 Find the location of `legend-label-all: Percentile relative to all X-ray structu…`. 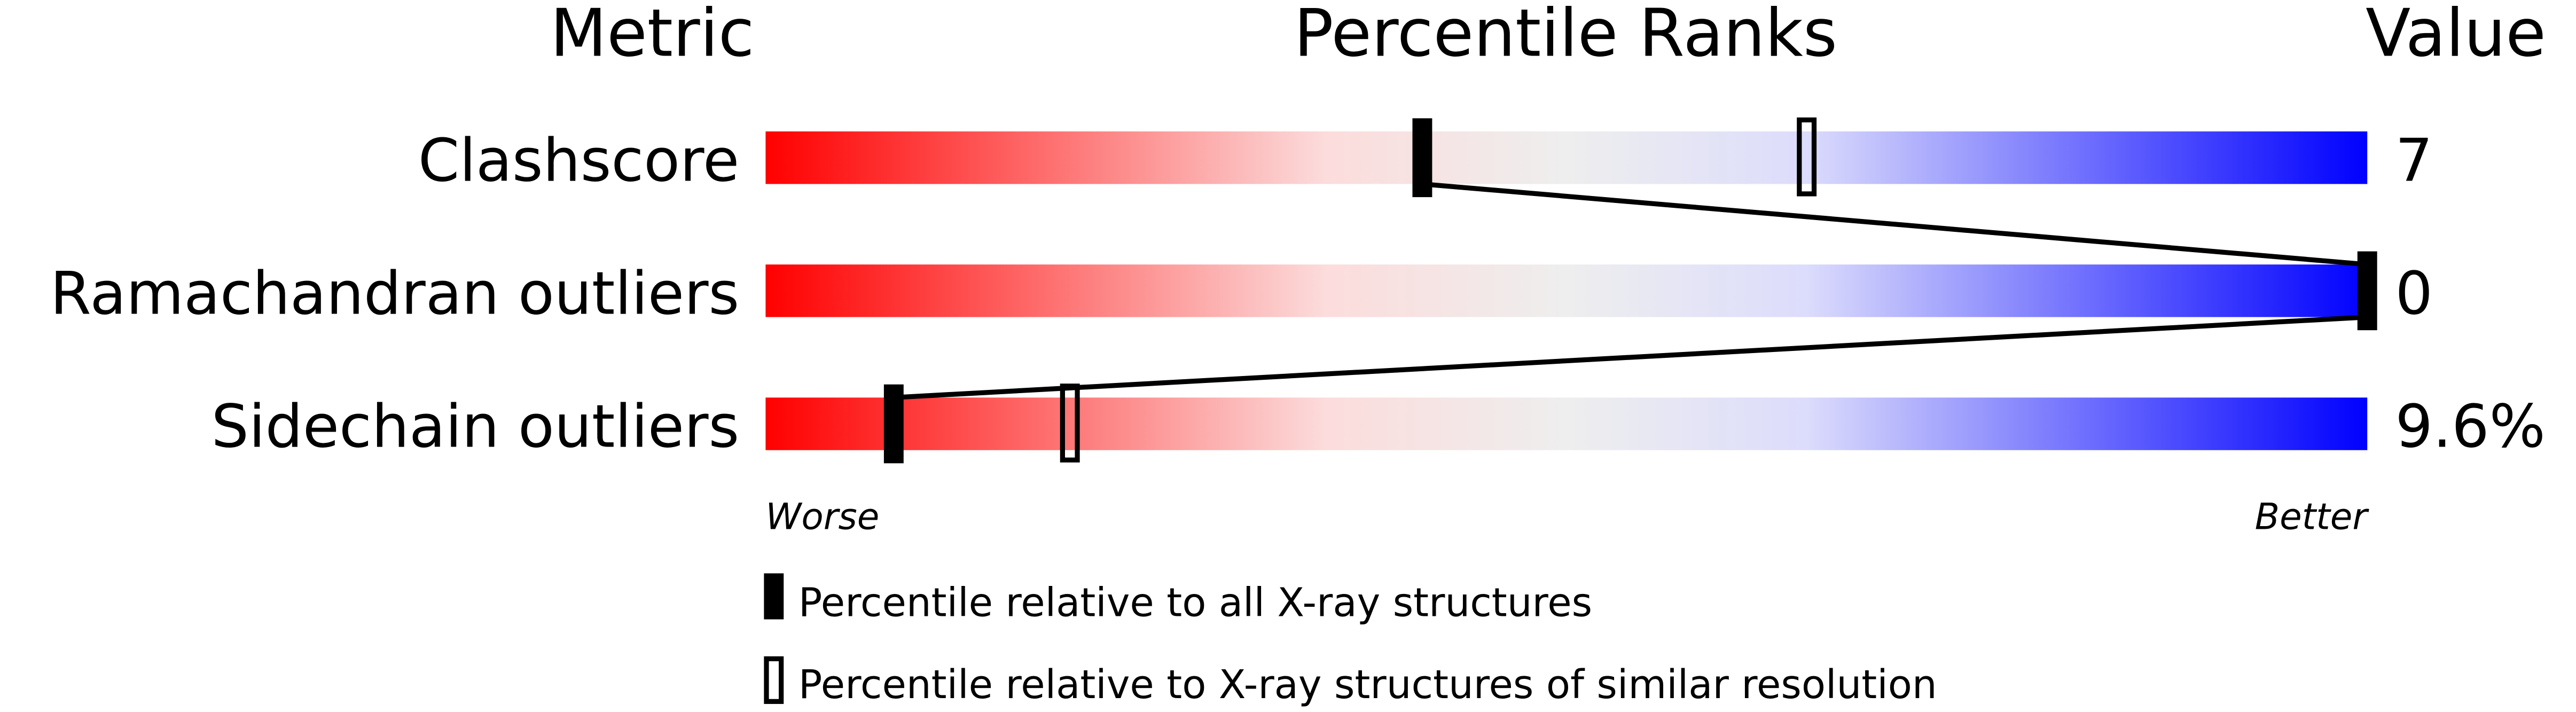

legend-label-all: Percentile relative to all X-ray structu… is located at coordinates (1195, 602).